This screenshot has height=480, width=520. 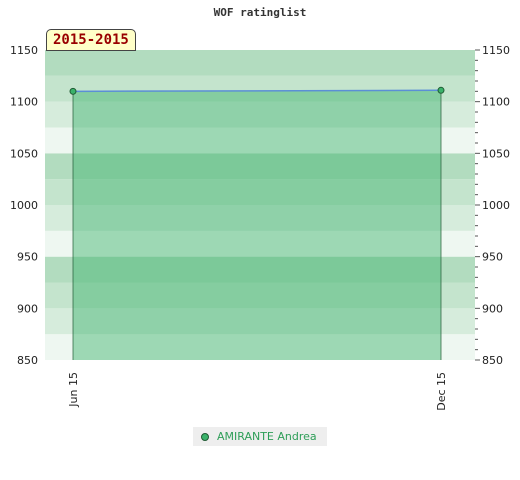 What do you see at coordinates (260, 12) in the screenshot?
I see `chart-title: WOF ratinglist` at bounding box center [260, 12].